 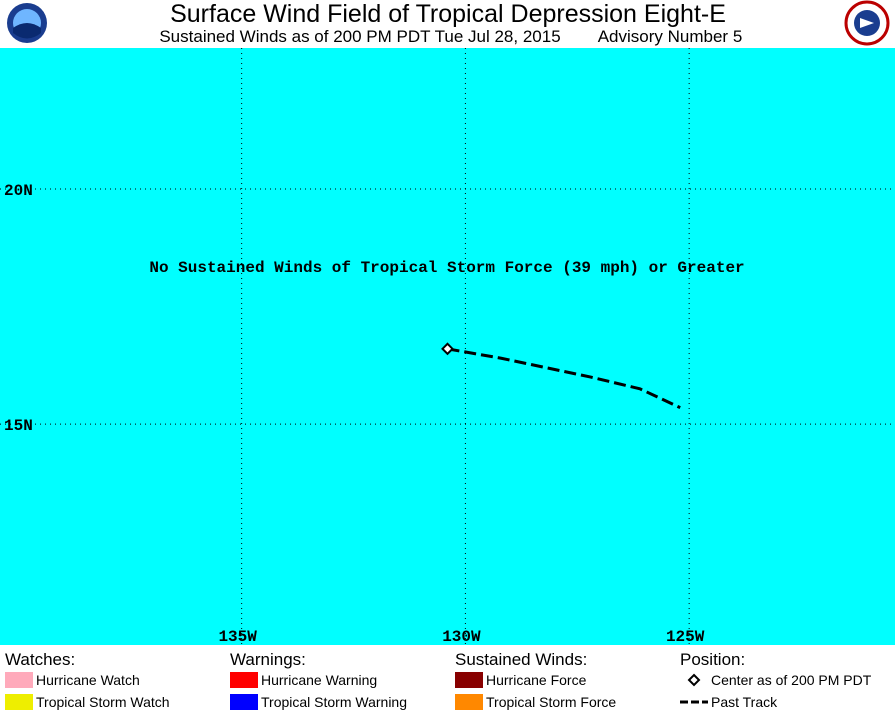 I want to click on lat-label: 15N, so click(x=18, y=426).